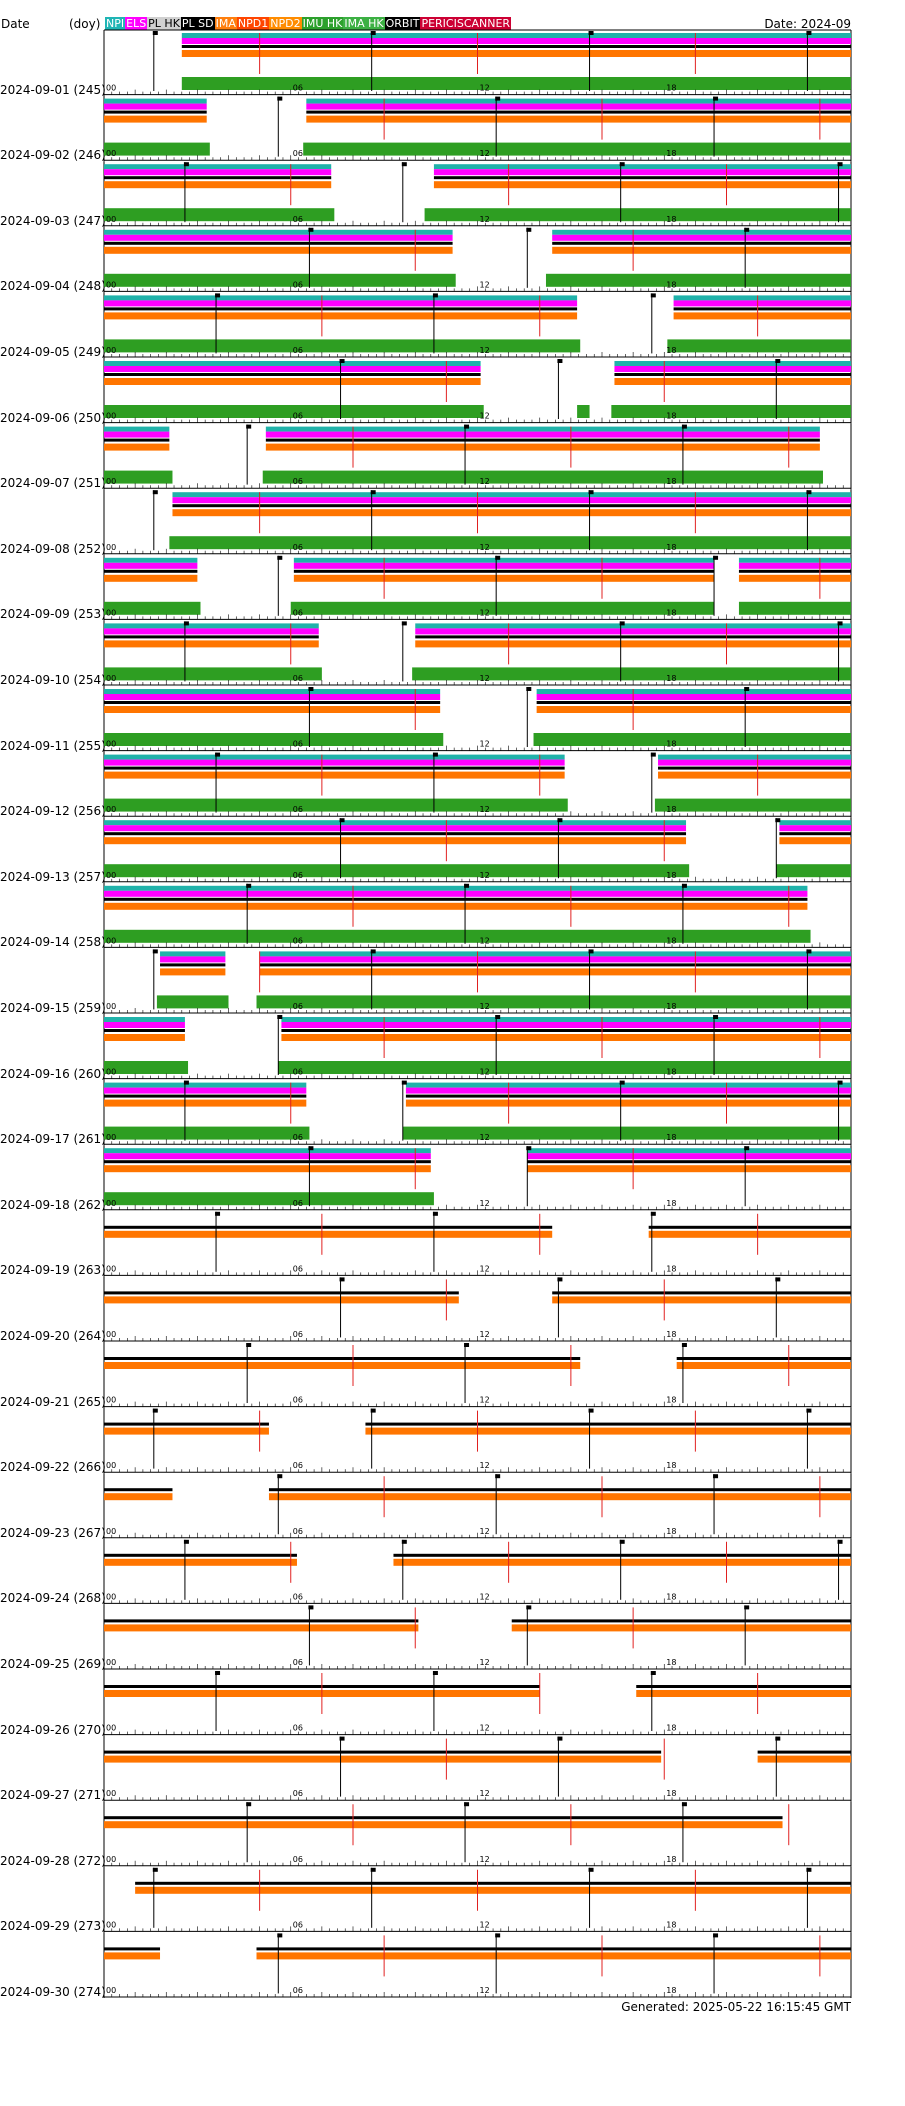 Image resolution: width=905 pixels, height=2106 pixels. Describe the element at coordinates (164, 23) in the screenshot. I see `legend-item-pl-hk: PL HK` at that location.